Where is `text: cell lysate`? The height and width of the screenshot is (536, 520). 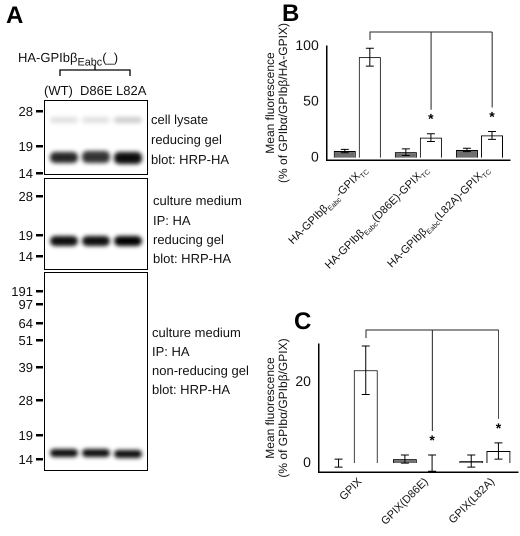 text: cell lysate is located at coordinates (179, 119).